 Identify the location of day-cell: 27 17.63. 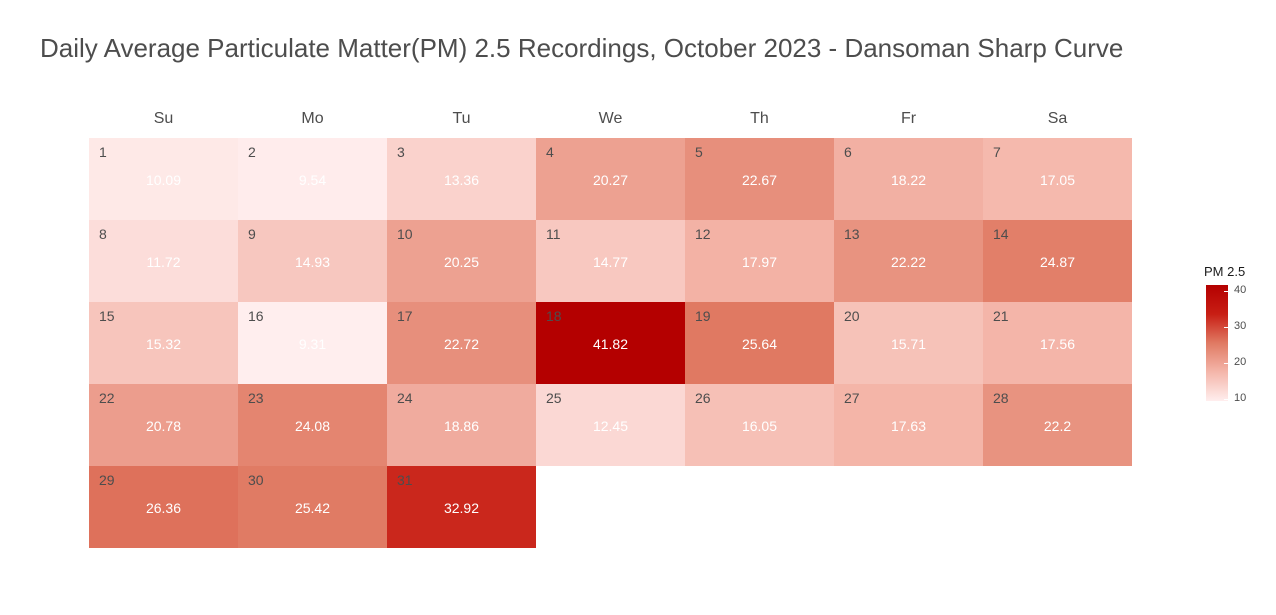
(908, 425).